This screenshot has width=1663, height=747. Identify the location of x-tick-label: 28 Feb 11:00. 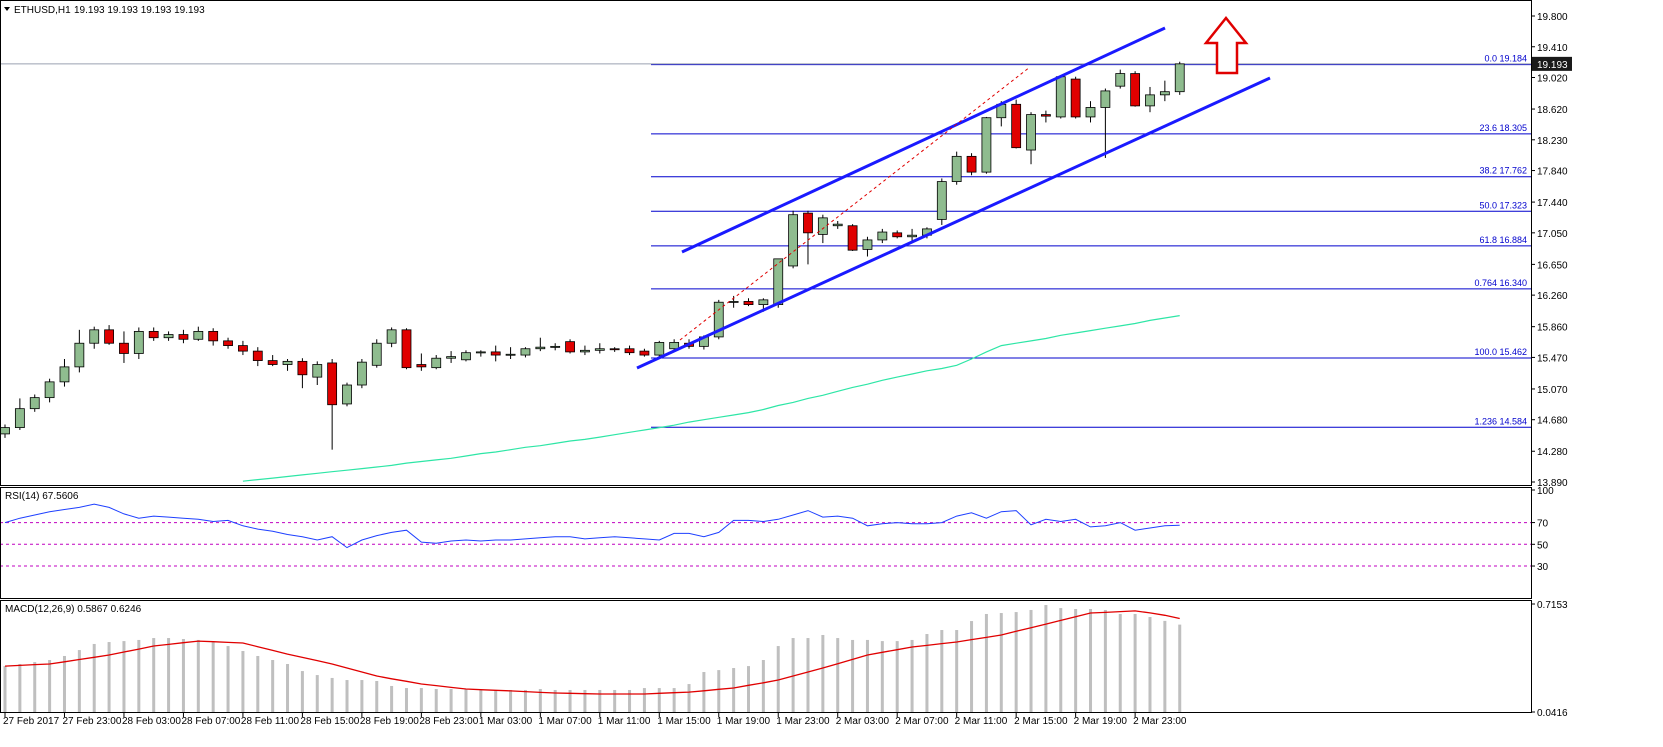
(270, 721).